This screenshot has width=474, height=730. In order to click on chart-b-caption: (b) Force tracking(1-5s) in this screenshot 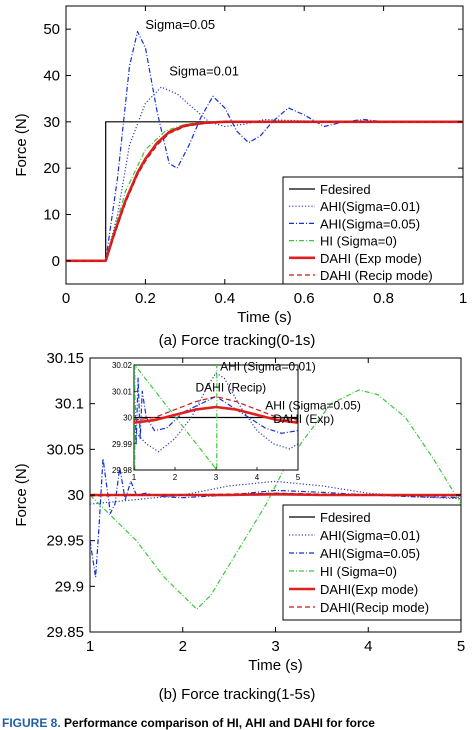, I will do `click(237, 694)`.